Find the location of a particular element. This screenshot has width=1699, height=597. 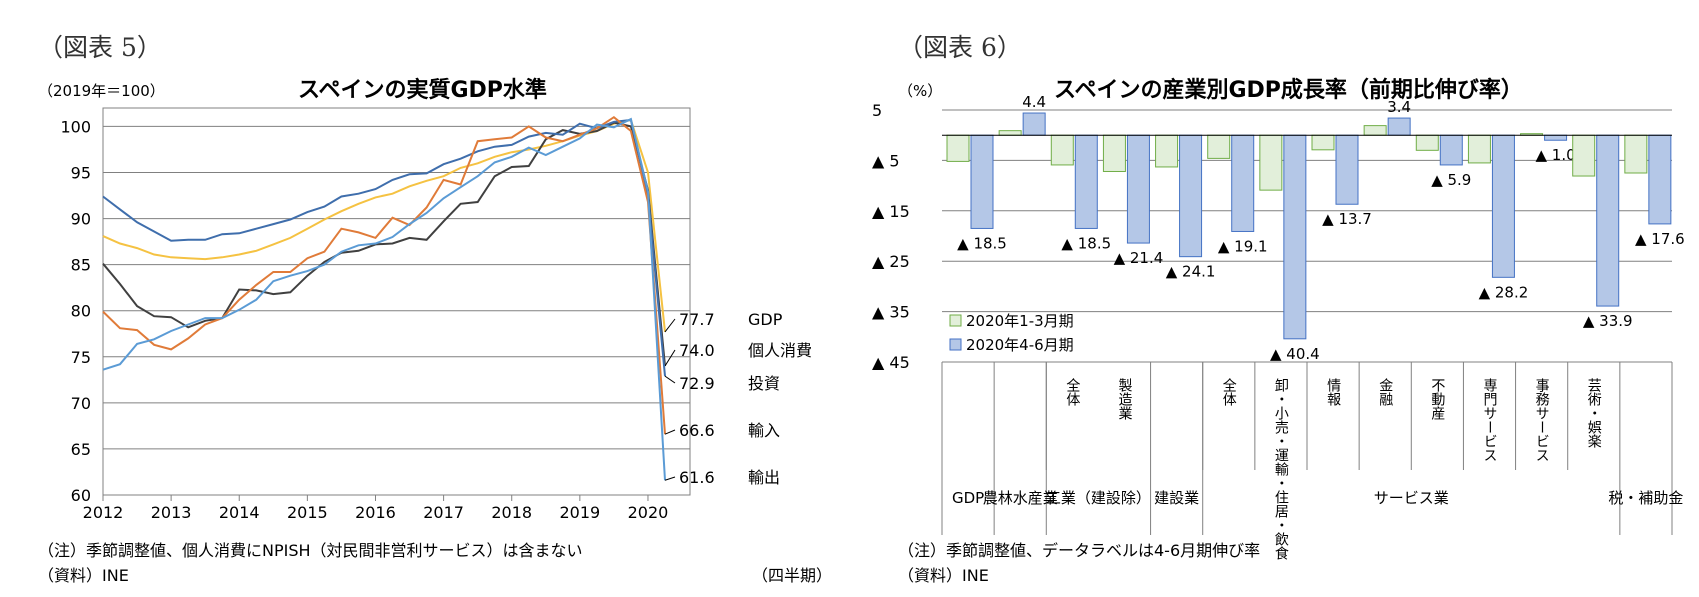

data-label: 3.4 is located at coordinates (1399, 107).